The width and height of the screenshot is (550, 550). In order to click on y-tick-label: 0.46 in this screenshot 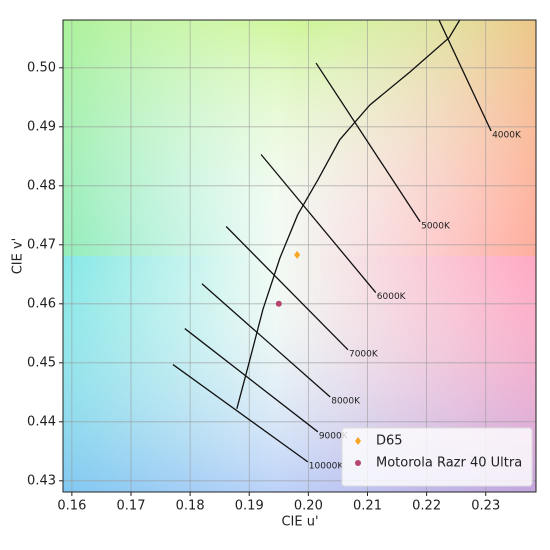, I will do `click(41, 303)`.